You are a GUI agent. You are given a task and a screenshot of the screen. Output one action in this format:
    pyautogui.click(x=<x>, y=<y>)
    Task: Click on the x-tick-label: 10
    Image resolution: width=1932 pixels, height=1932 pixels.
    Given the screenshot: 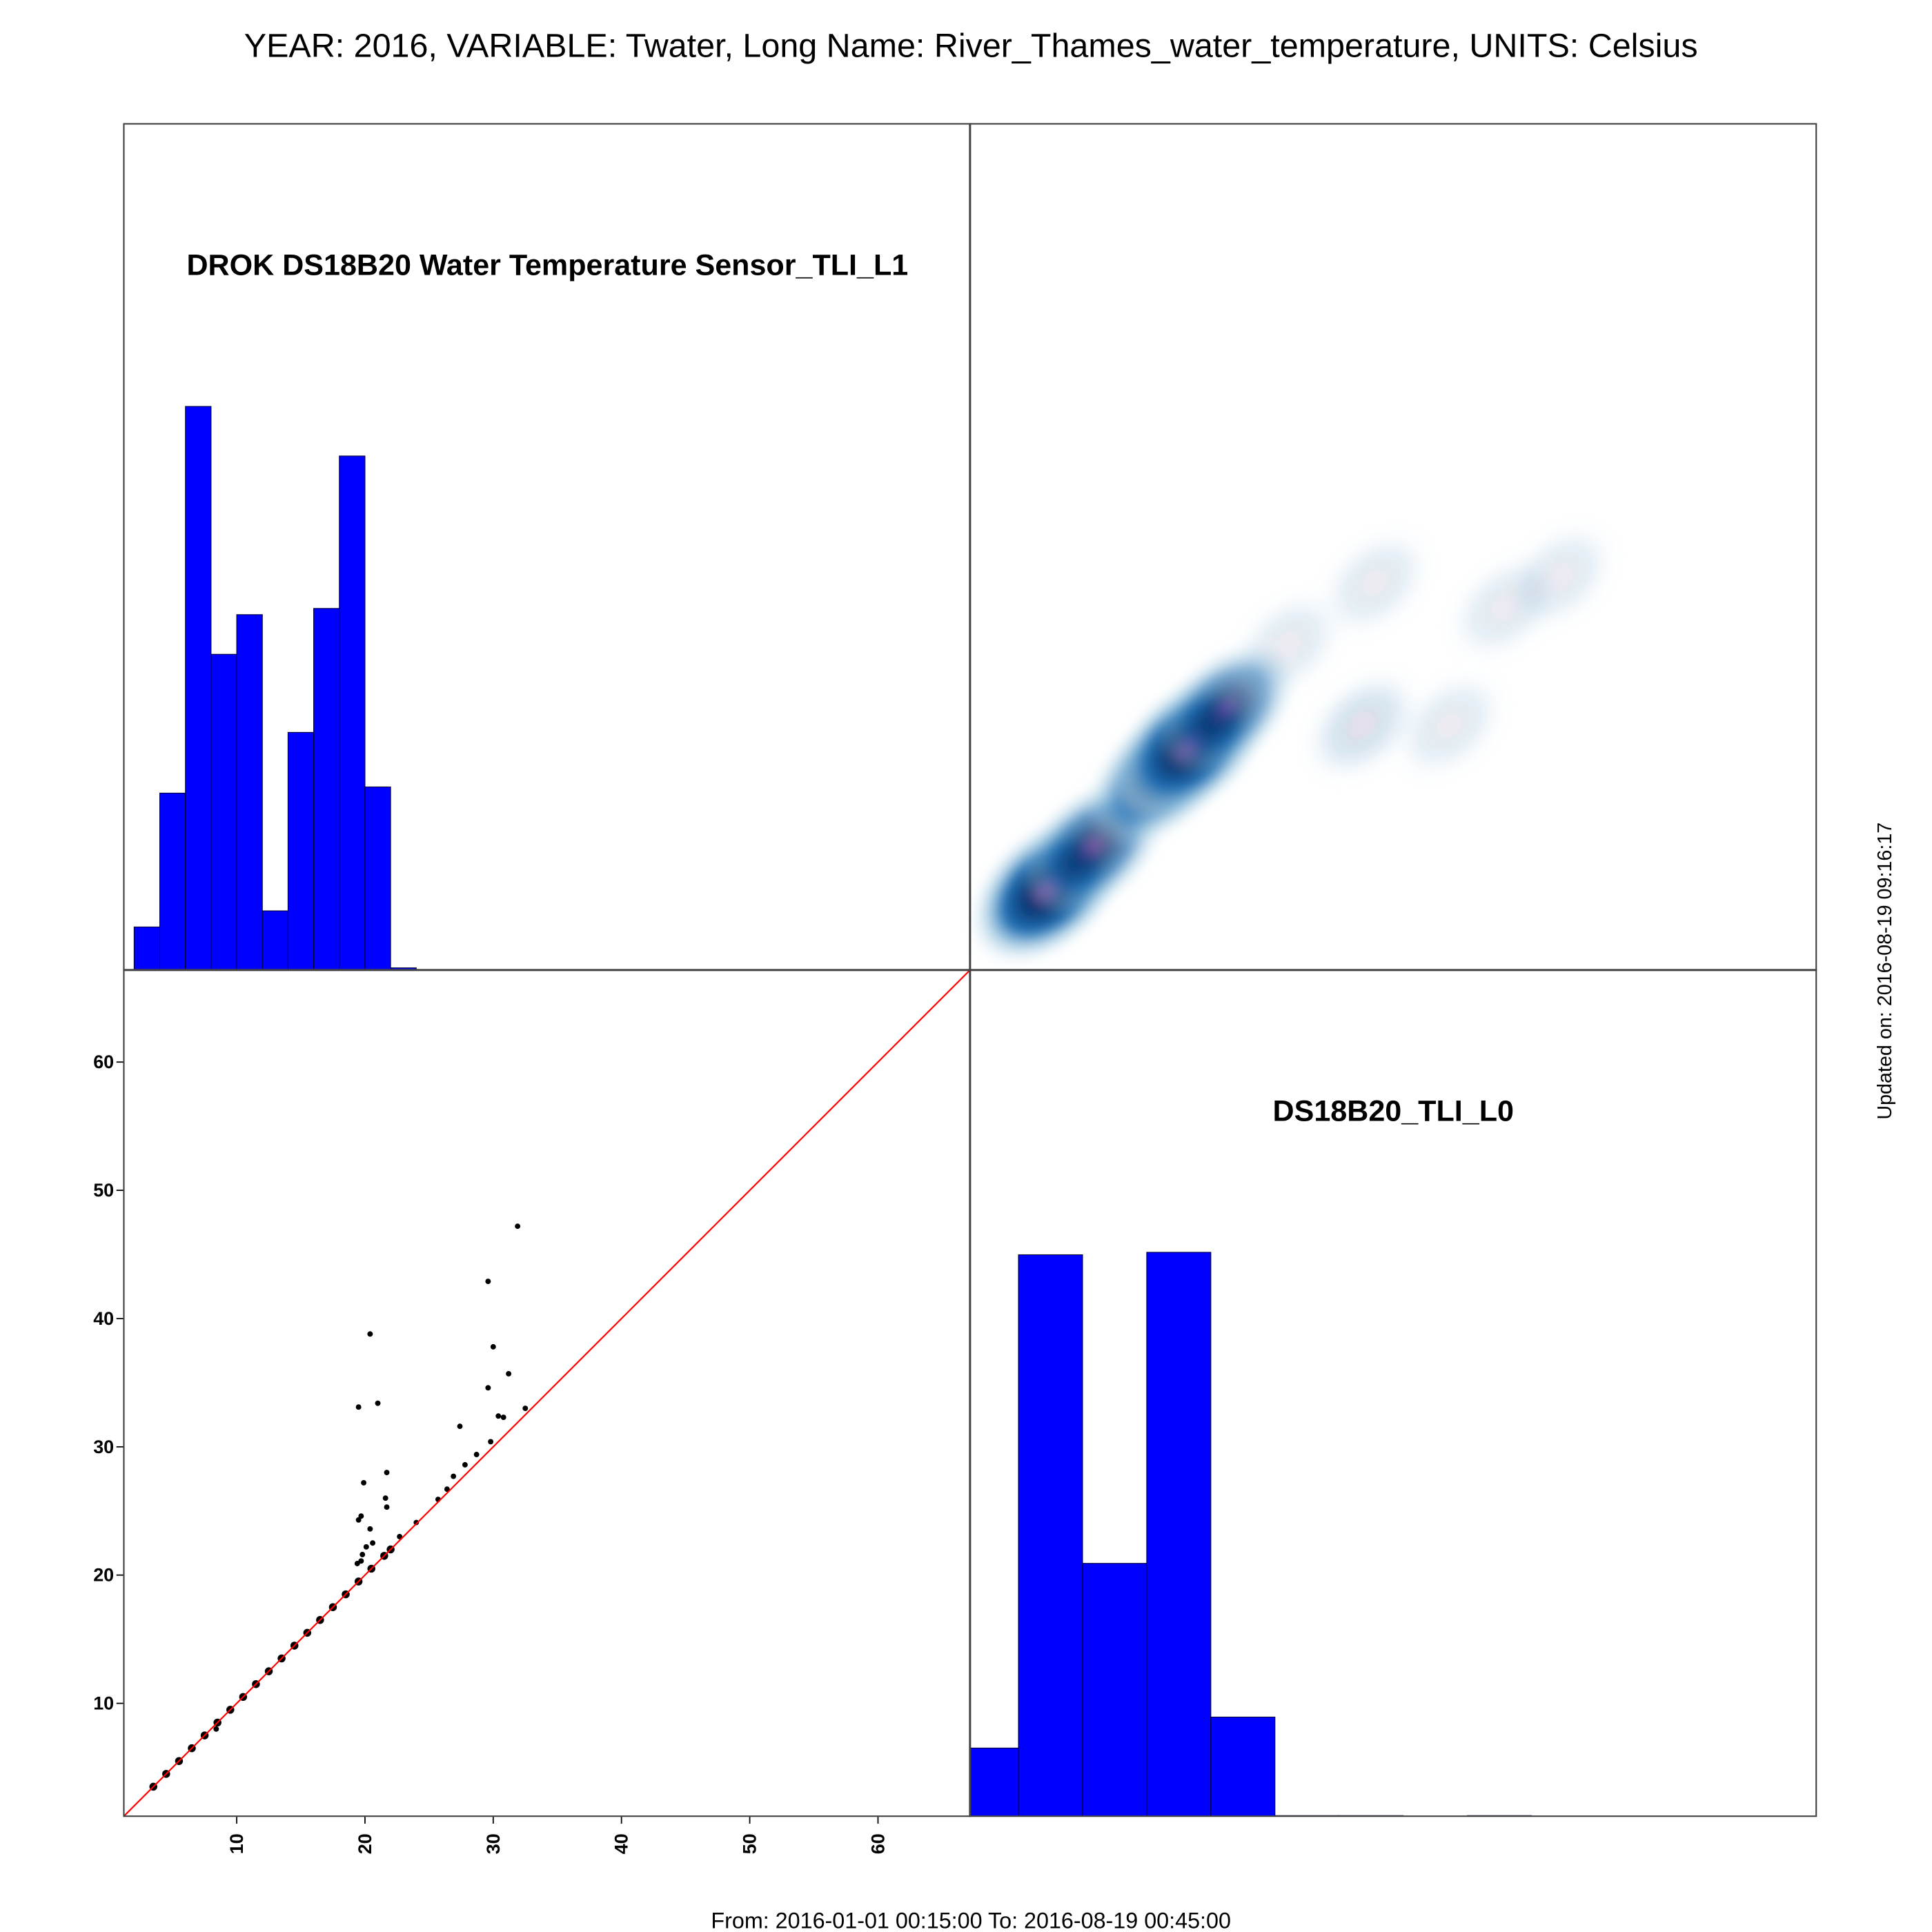 What is the action you would take?
    pyautogui.click(x=236, y=1843)
    